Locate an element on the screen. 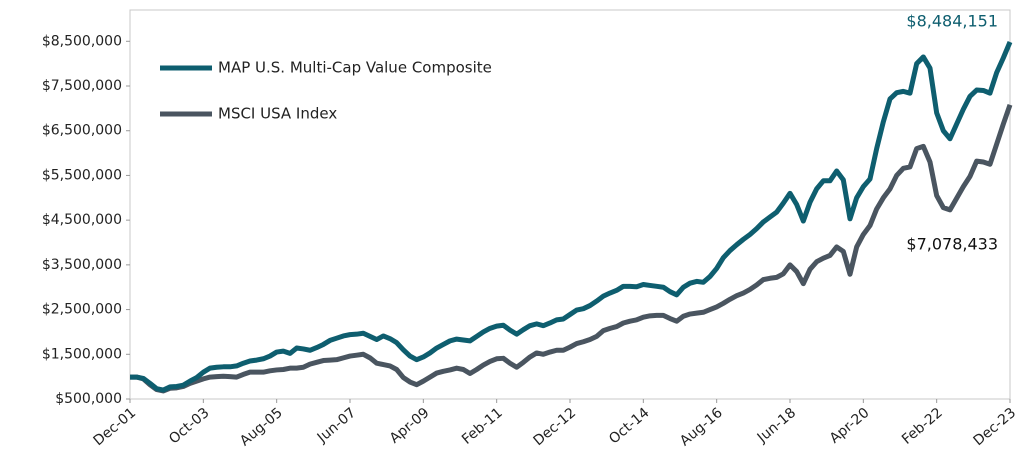 This screenshot has height=467, width=1016. x-tick-label: Jun-18 is located at coordinates (776, 426).